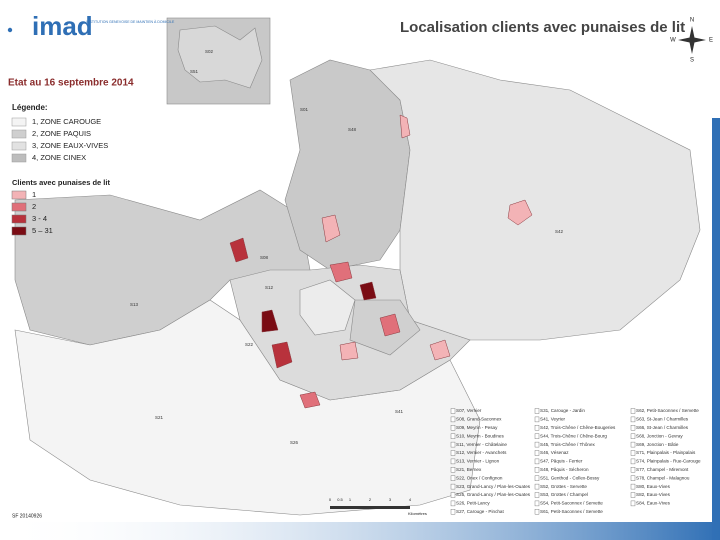 The height and width of the screenshot is (540, 720). What do you see at coordinates (571, 503) in the screenshot?
I see `sector-item: S54, Petit-Saconnex / Servette` at bounding box center [571, 503].